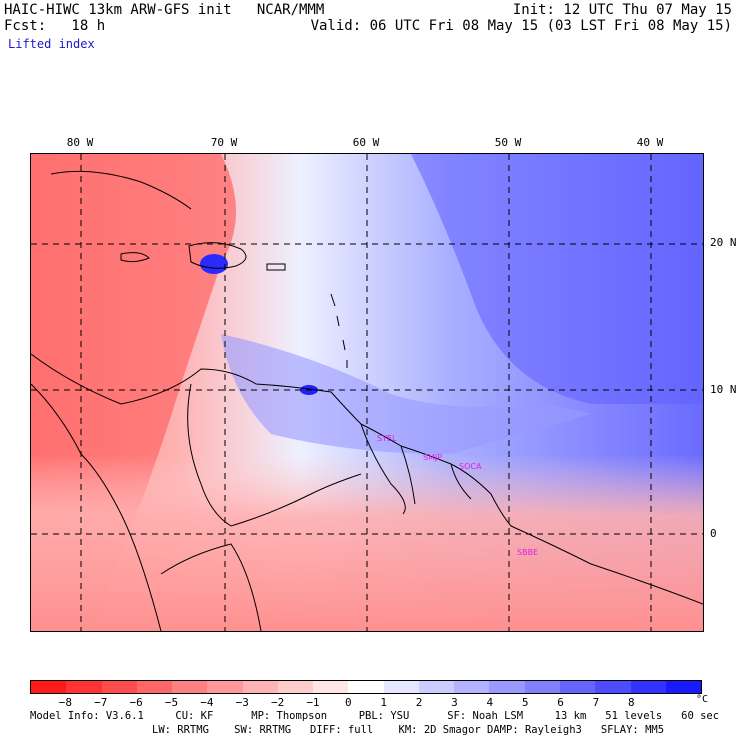  What do you see at coordinates (454, 702) in the screenshot?
I see `colorbar-tick-label: 3` at bounding box center [454, 702].